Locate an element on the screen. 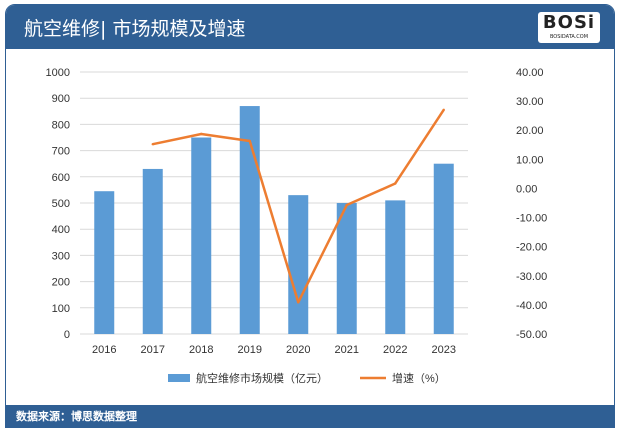  right-tick-label: -50.00 is located at coordinates (531, 335).